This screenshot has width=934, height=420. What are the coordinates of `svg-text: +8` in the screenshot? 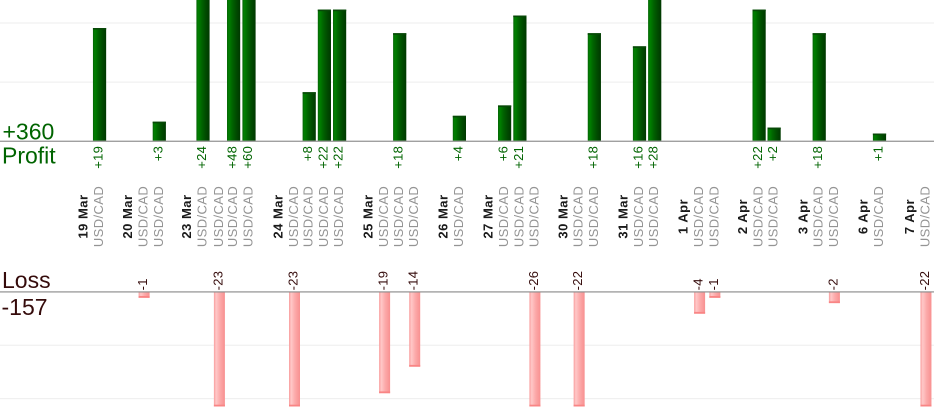 It's located at (307, 153).